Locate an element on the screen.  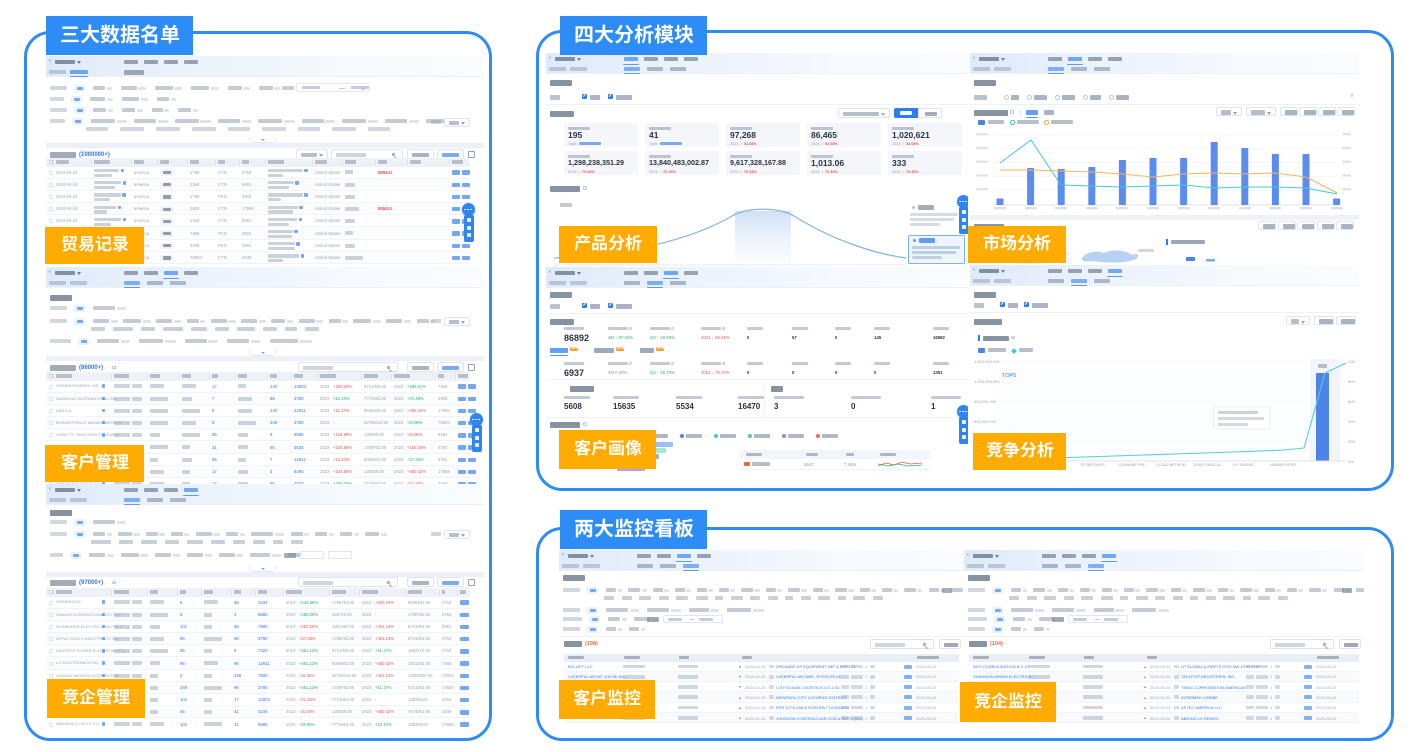
svg-text: 100% is located at coordinates (1351, 361).